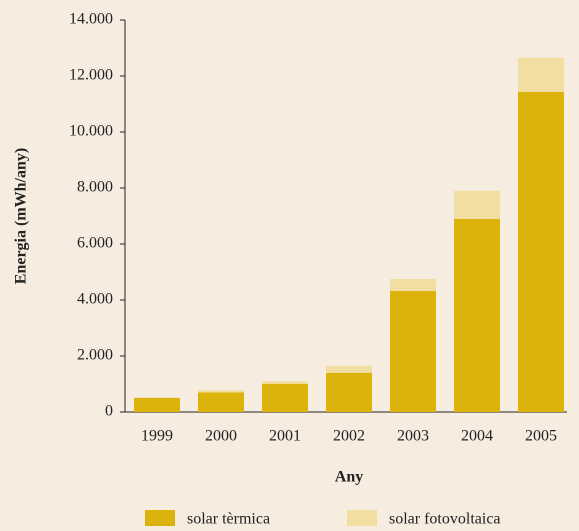  I want to click on y-tick-label: 2.000, so click(95, 355).